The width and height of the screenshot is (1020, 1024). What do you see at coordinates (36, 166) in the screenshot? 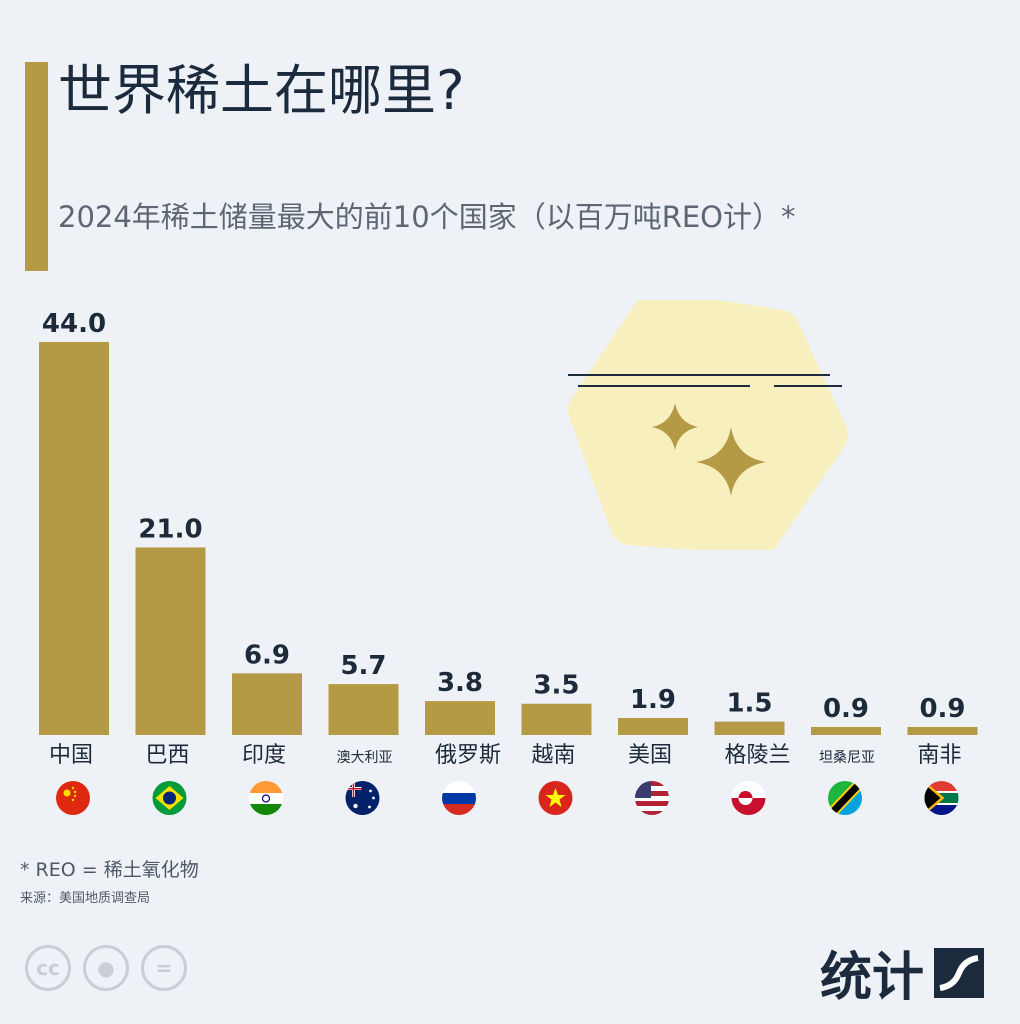
I see `accent-bar` at bounding box center [36, 166].